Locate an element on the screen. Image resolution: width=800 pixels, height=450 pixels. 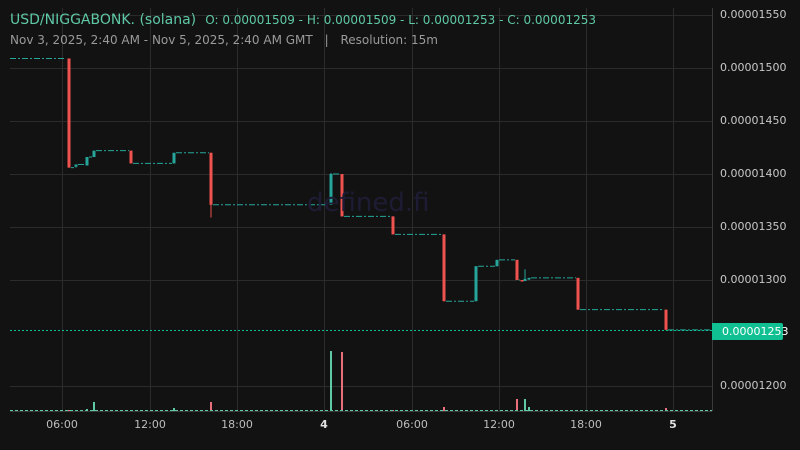
price-tick-label: 0.00001300 is located at coordinates (753, 279).